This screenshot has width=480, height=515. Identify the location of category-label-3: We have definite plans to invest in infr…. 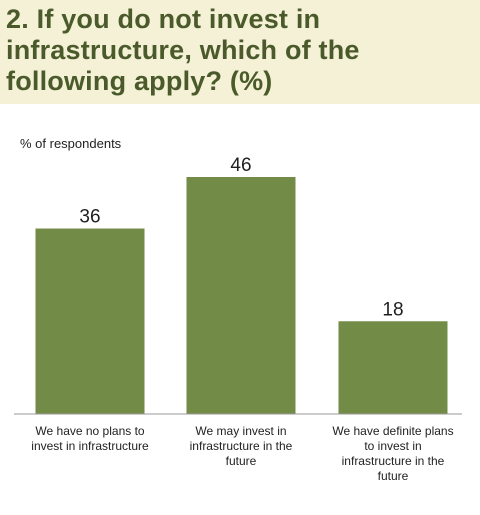
(393, 453).